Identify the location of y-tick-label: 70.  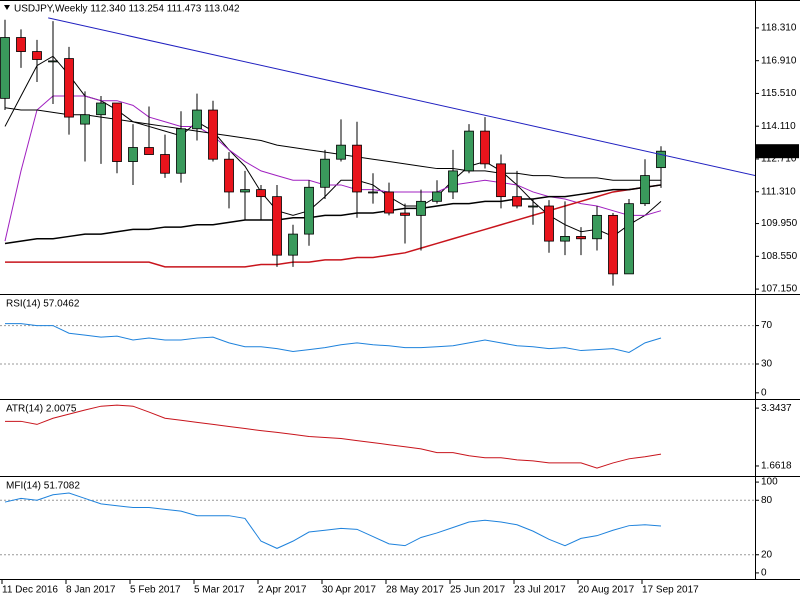
(767, 325).